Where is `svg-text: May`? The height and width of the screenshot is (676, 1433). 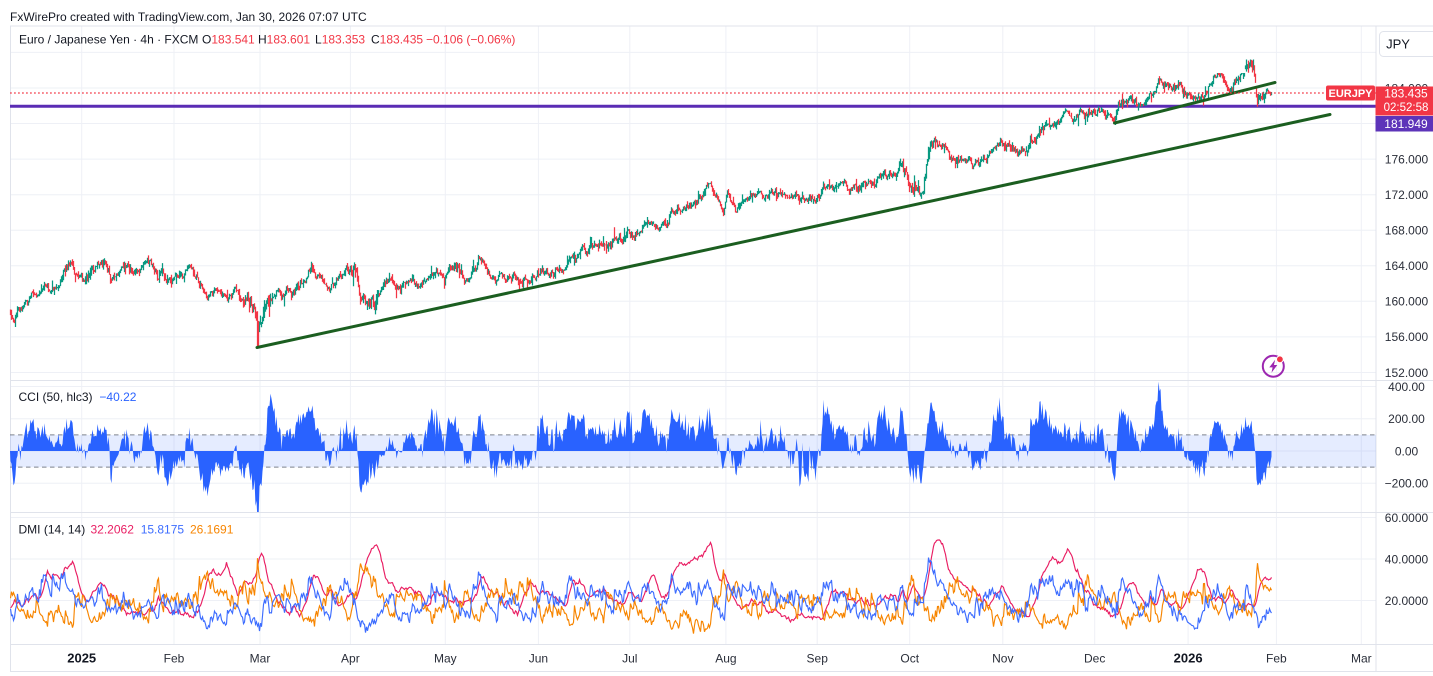
svg-text: May is located at coordinates (445, 659).